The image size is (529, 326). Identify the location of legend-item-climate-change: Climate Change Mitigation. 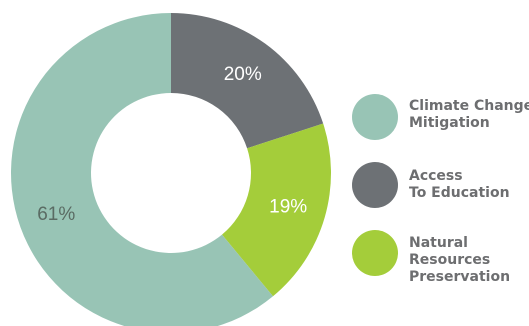
(440, 119).